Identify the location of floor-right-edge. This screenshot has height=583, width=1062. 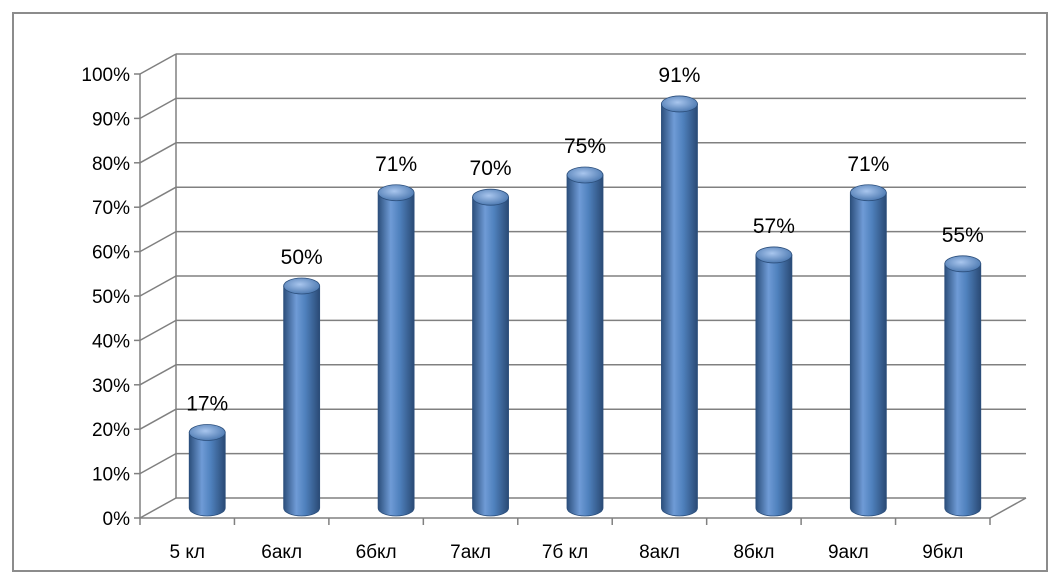
(1008, 508).